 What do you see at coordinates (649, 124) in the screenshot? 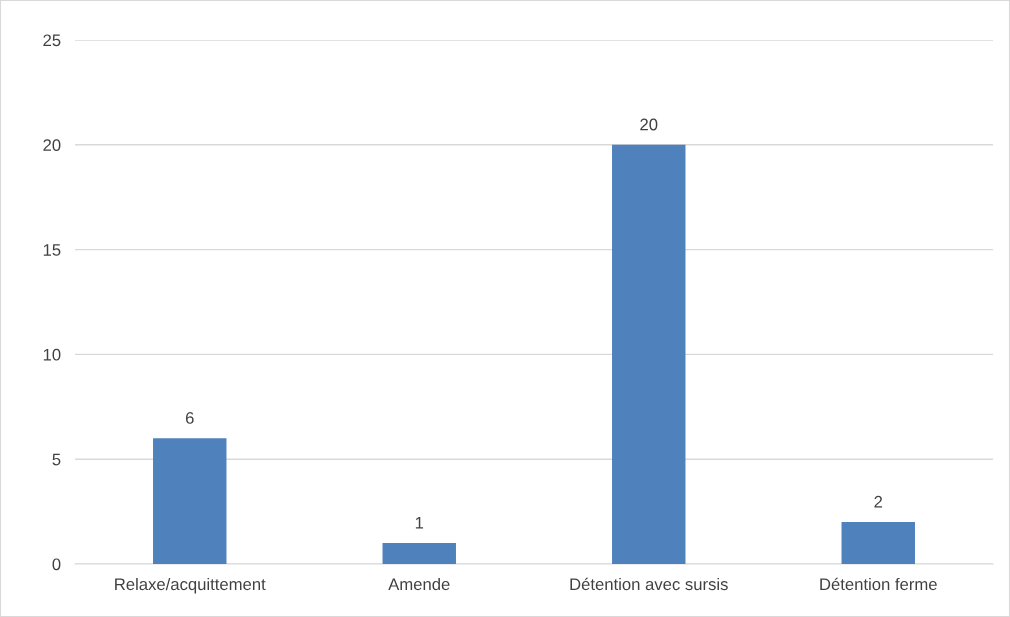
I see `data-label: 20` at bounding box center [649, 124].